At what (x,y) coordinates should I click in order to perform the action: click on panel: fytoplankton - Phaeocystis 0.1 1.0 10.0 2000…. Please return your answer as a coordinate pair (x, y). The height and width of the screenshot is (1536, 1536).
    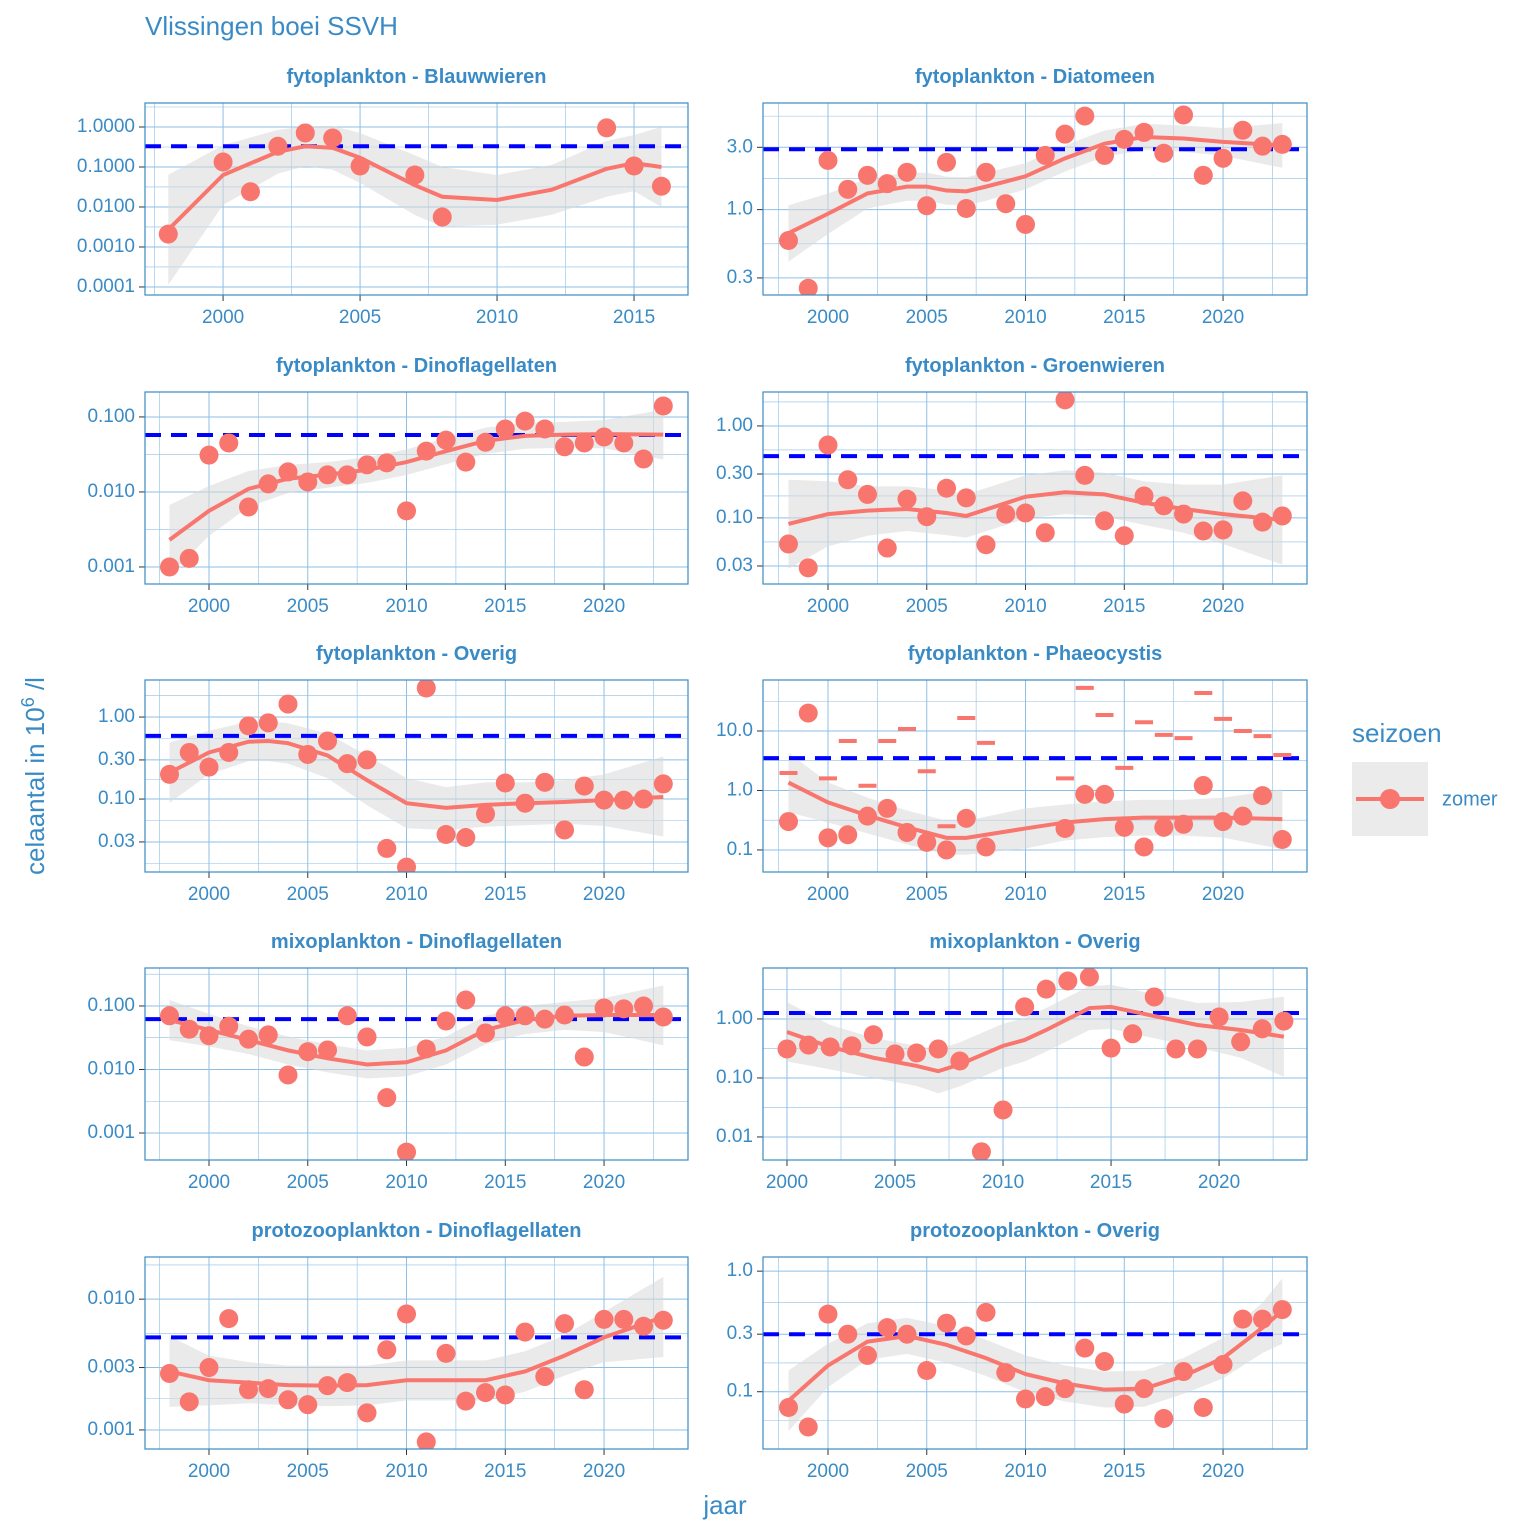
    Looking at the image, I should click on (1012, 774).